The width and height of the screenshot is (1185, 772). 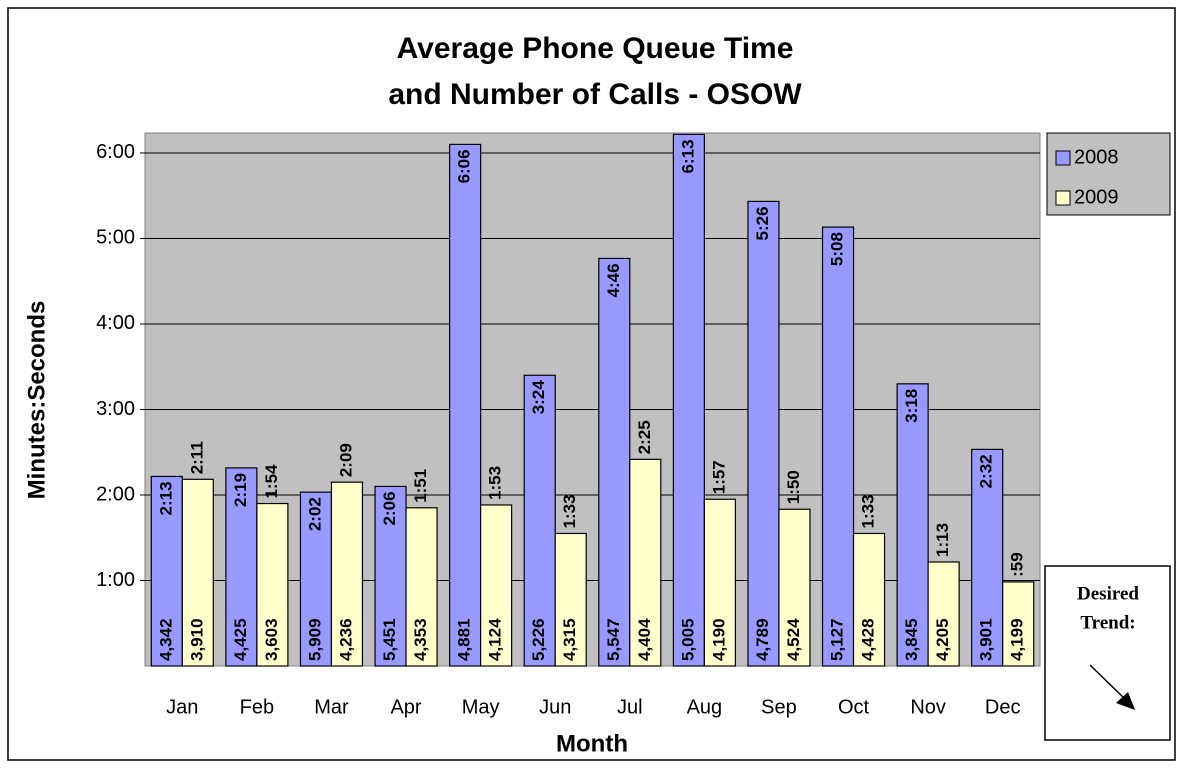 I want to click on x-tick-label: Feb, so click(x=257, y=707).